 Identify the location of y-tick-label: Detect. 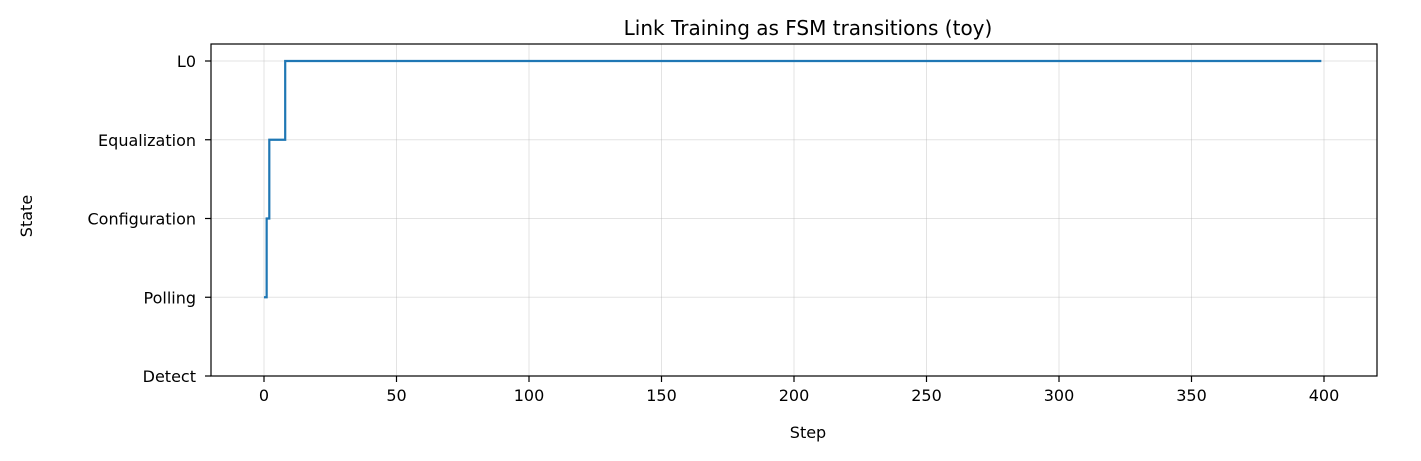
(169, 376).